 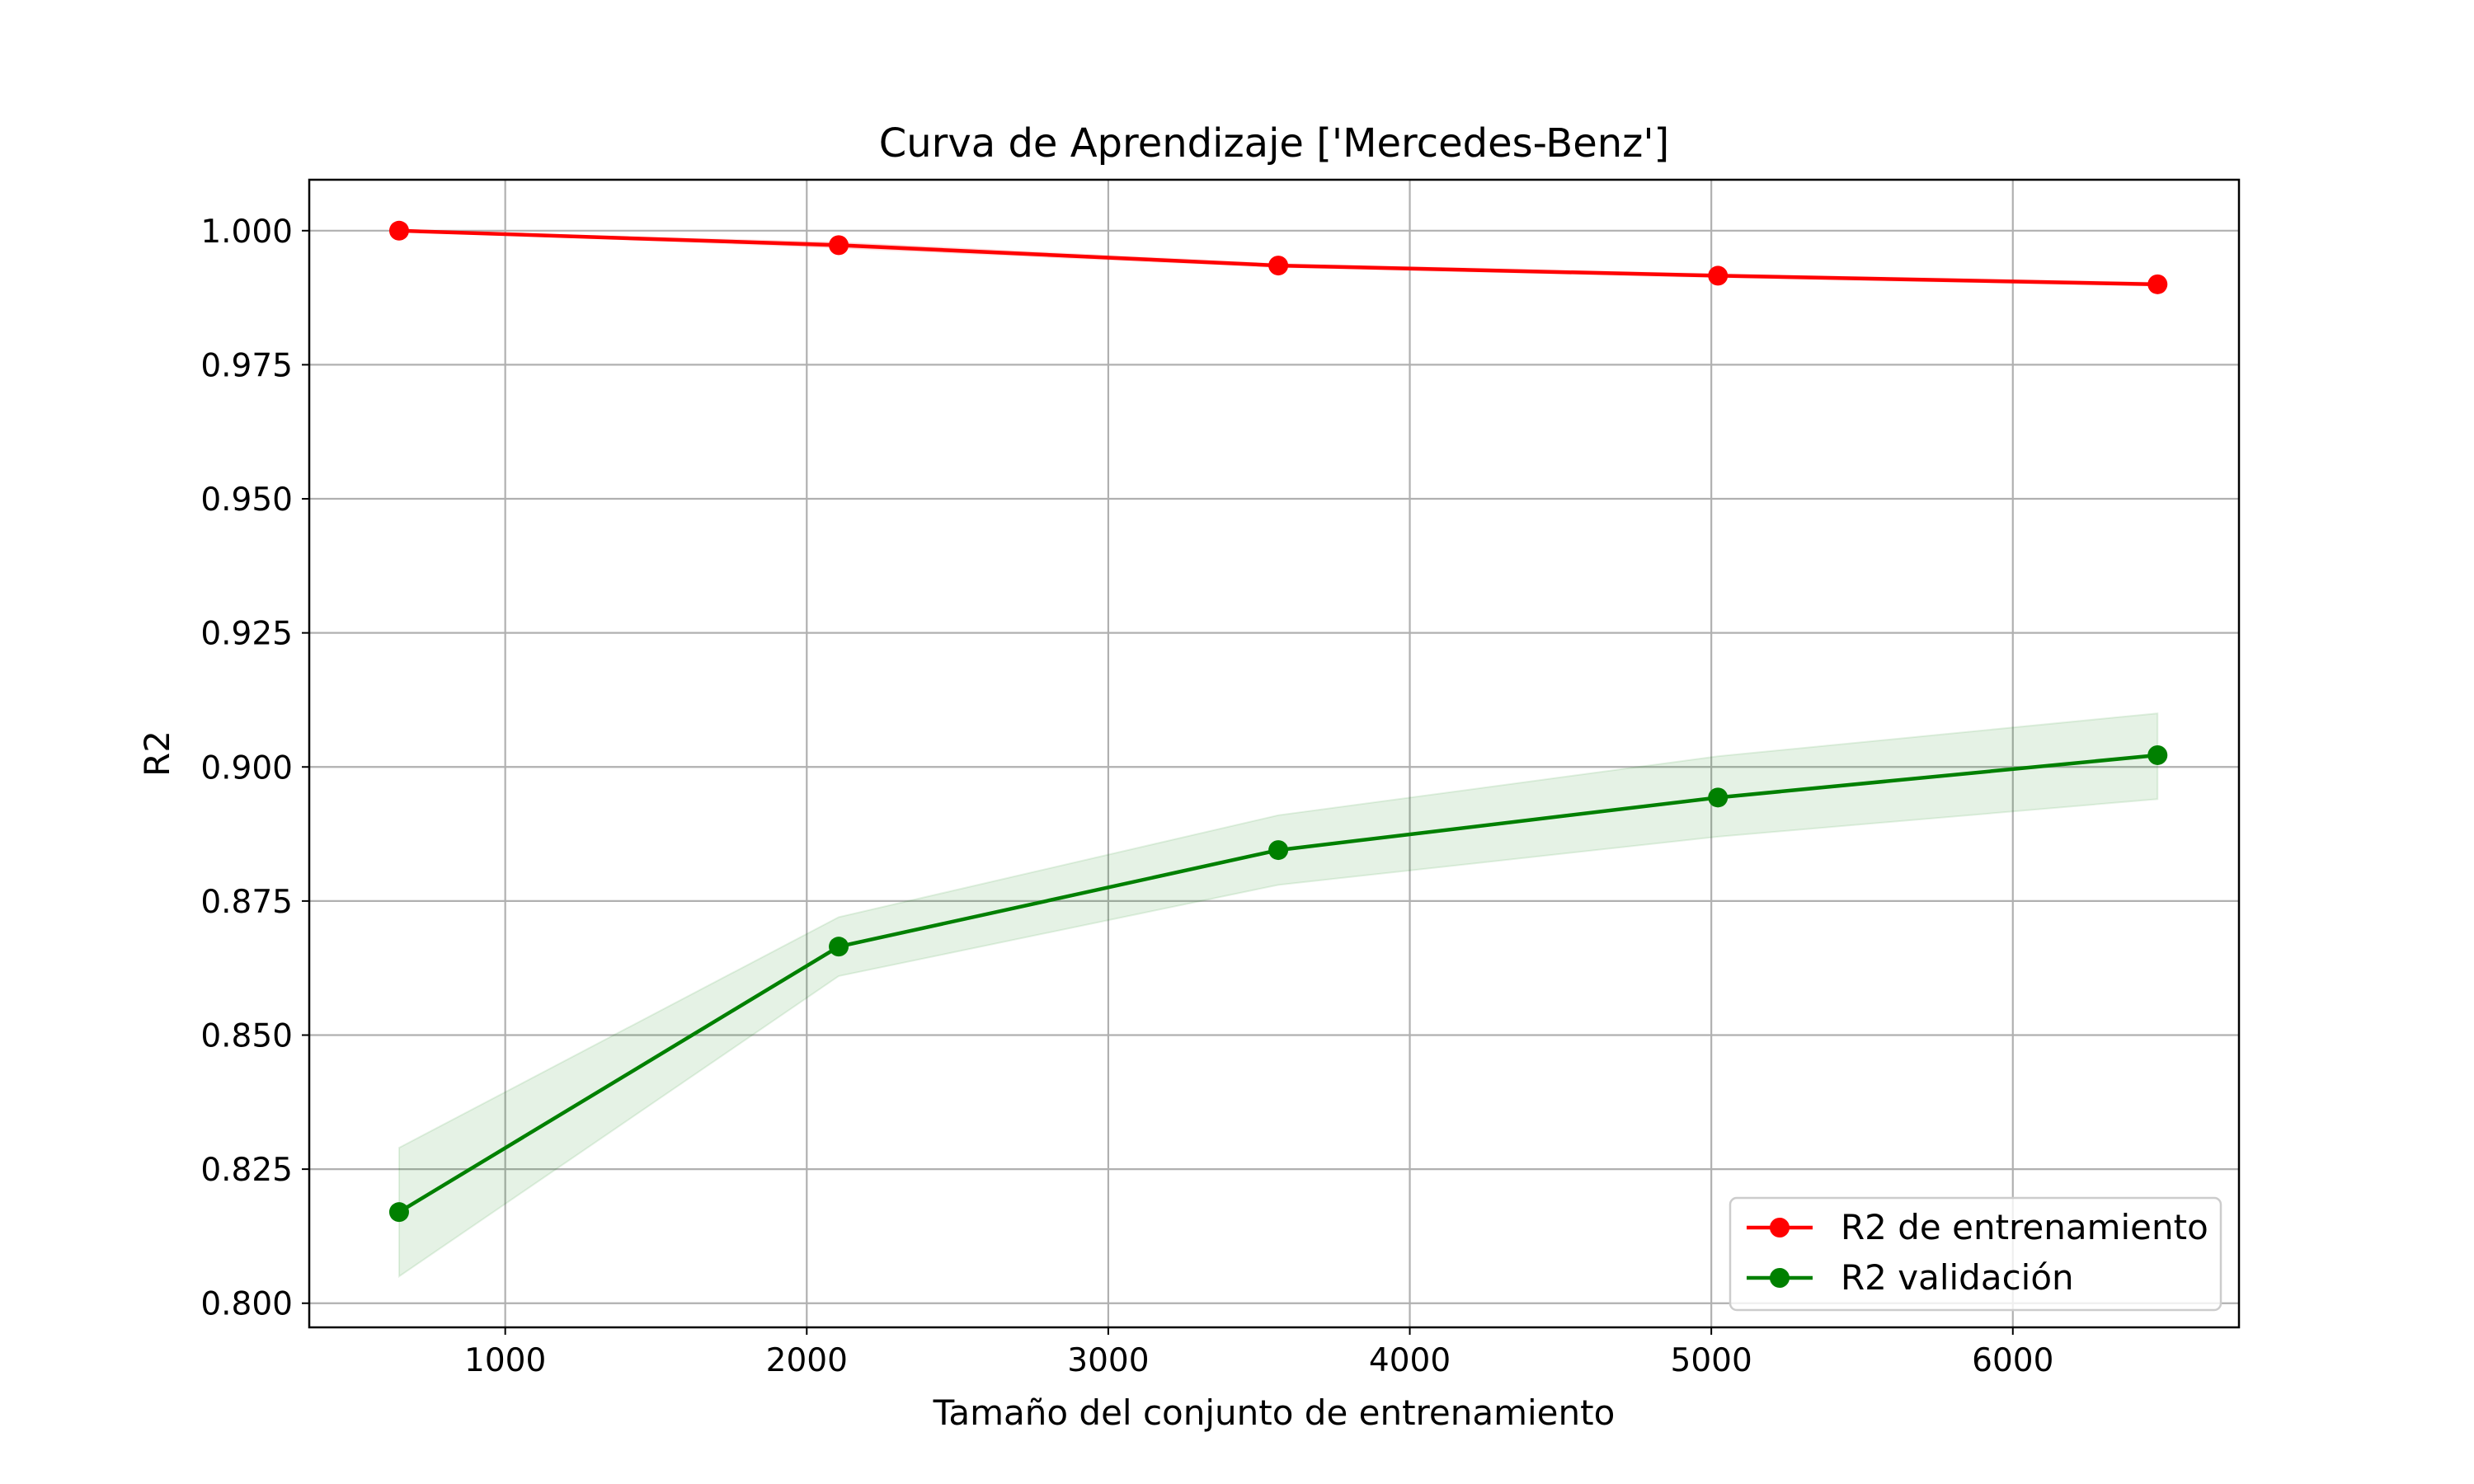 What do you see at coordinates (246, 768) in the screenshot?
I see `y-tick-label: 0.900` at bounding box center [246, 768].